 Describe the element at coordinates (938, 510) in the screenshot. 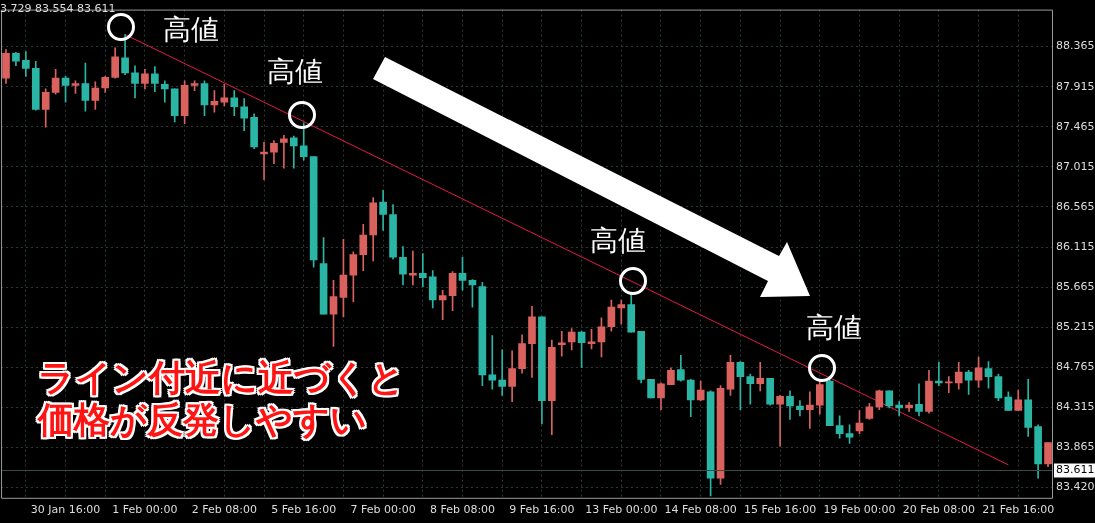

I see `x-tick-label: 20 Feb 08:00` at that location.